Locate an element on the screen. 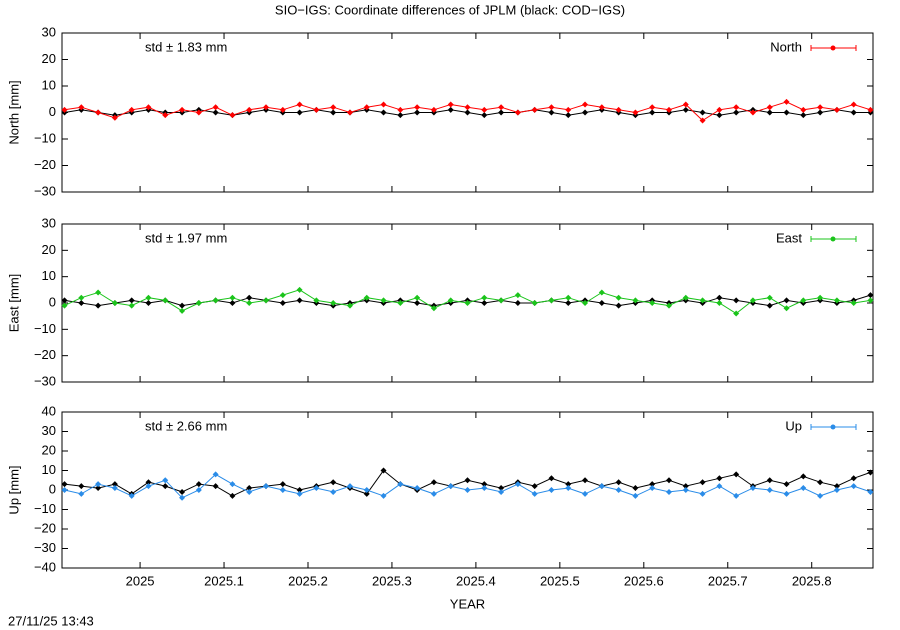  x-tick-label: 2025.4 is located at coordinates (476, 580).